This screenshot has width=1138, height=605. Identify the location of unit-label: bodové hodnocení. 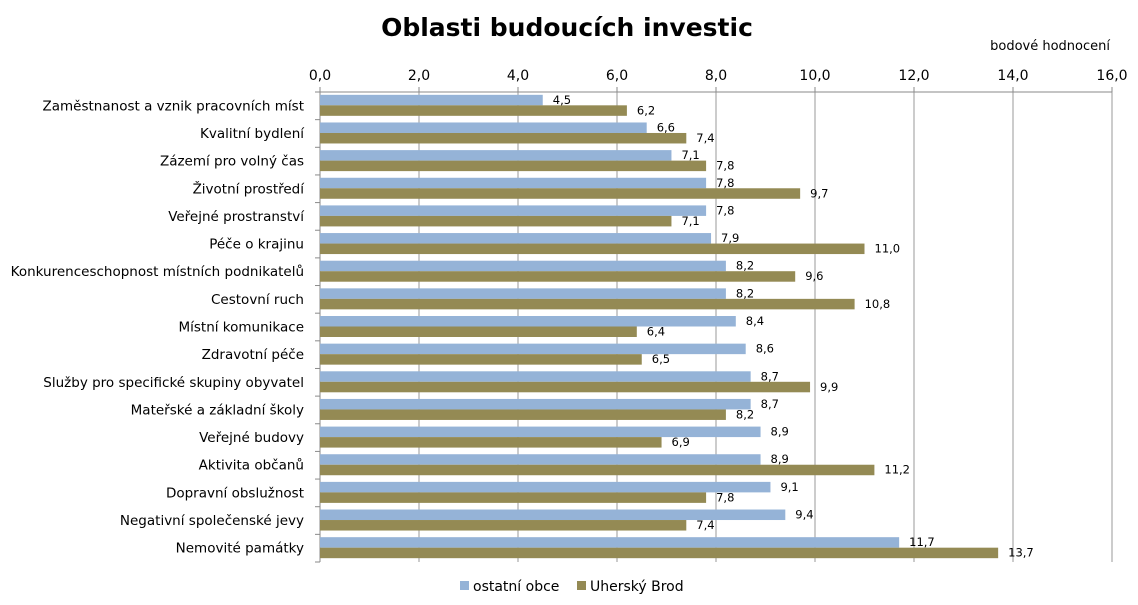
(1050, 46).